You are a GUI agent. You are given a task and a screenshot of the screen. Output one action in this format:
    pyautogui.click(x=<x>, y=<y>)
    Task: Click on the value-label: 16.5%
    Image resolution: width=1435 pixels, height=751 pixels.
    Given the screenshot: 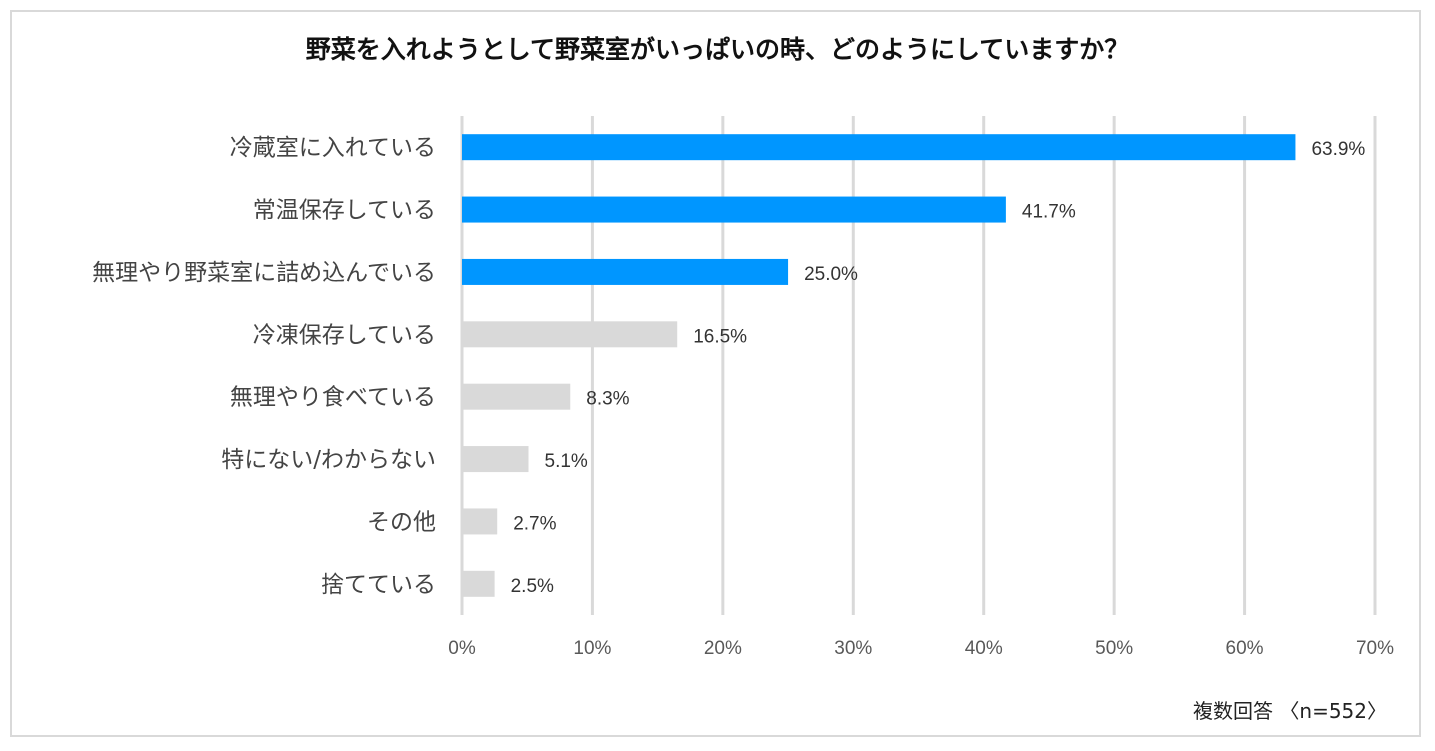 What is the action you would take?
    pyautogui.click(x=720, y=336)
    